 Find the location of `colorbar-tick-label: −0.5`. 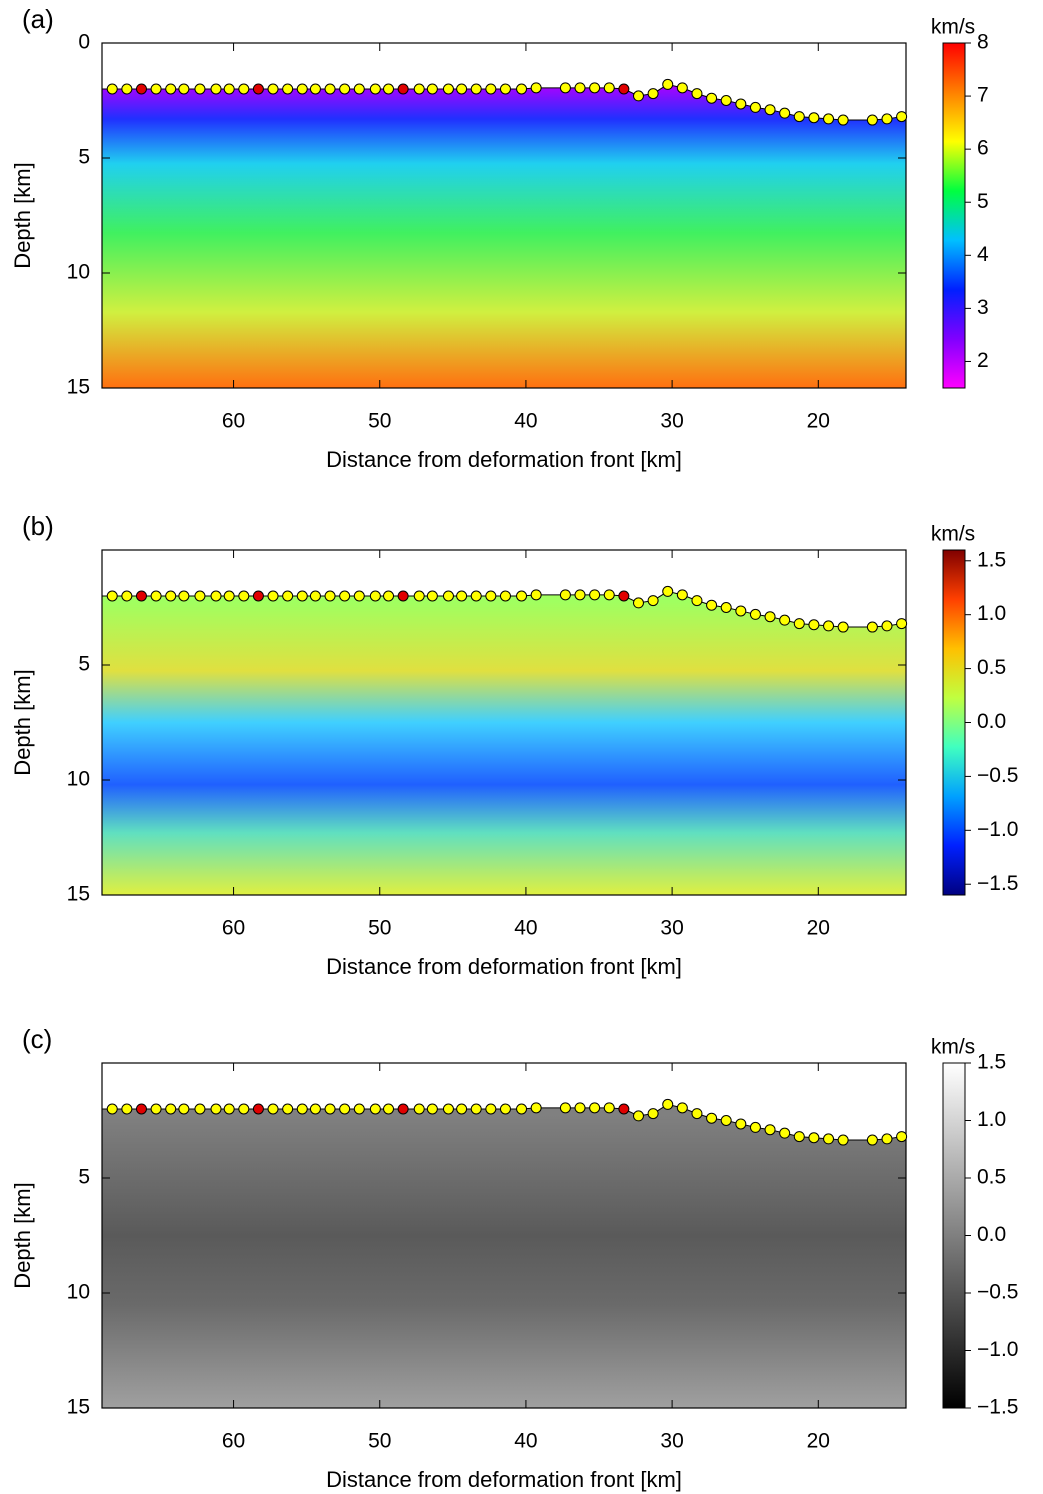

colorbar-tick-label: −0.5 is located at coordinates (997, 775).